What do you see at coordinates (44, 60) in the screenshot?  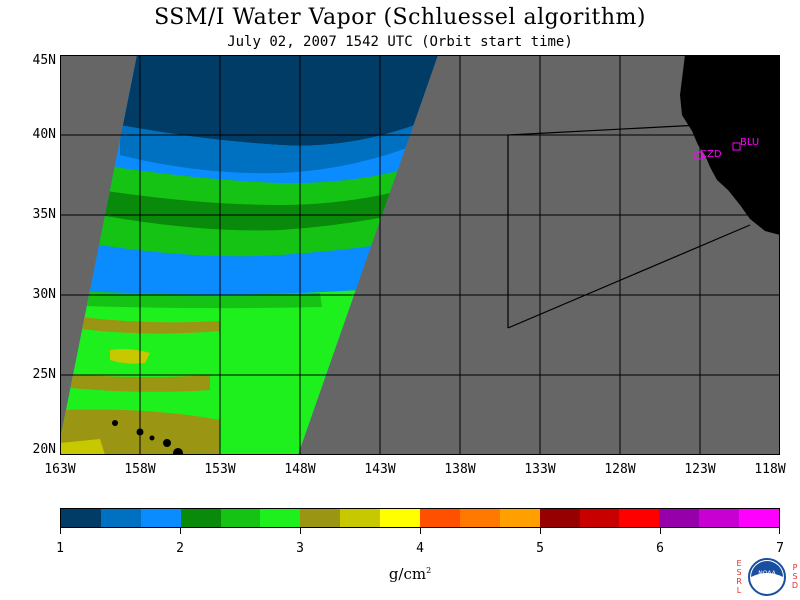 I see `lat-label-45n: 45N` at bounding box center [44, 60].